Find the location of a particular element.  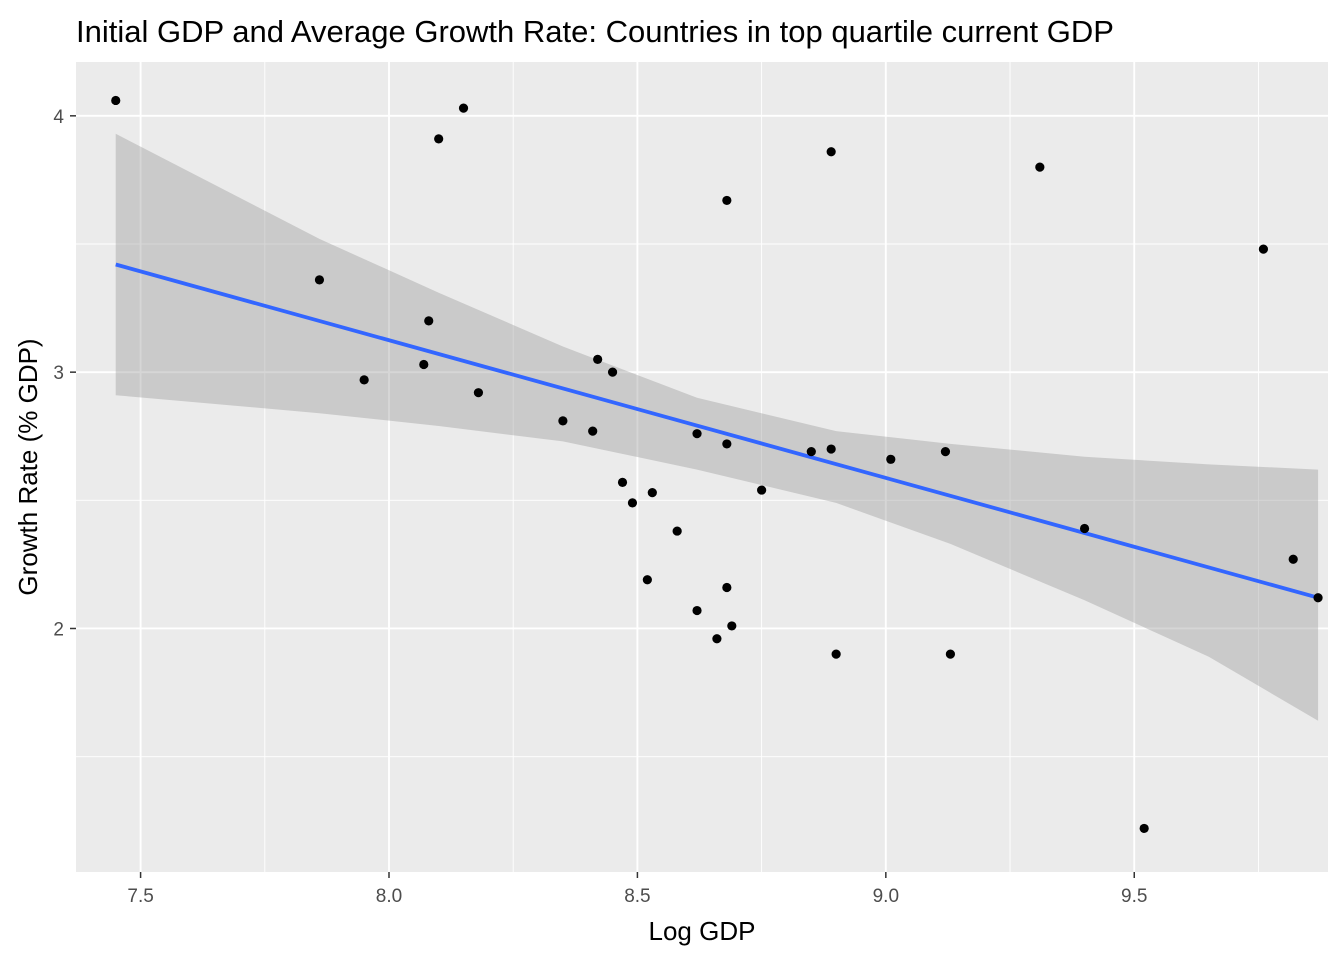

x-tick-label: 8.5 is located at coordinates (637, 896).